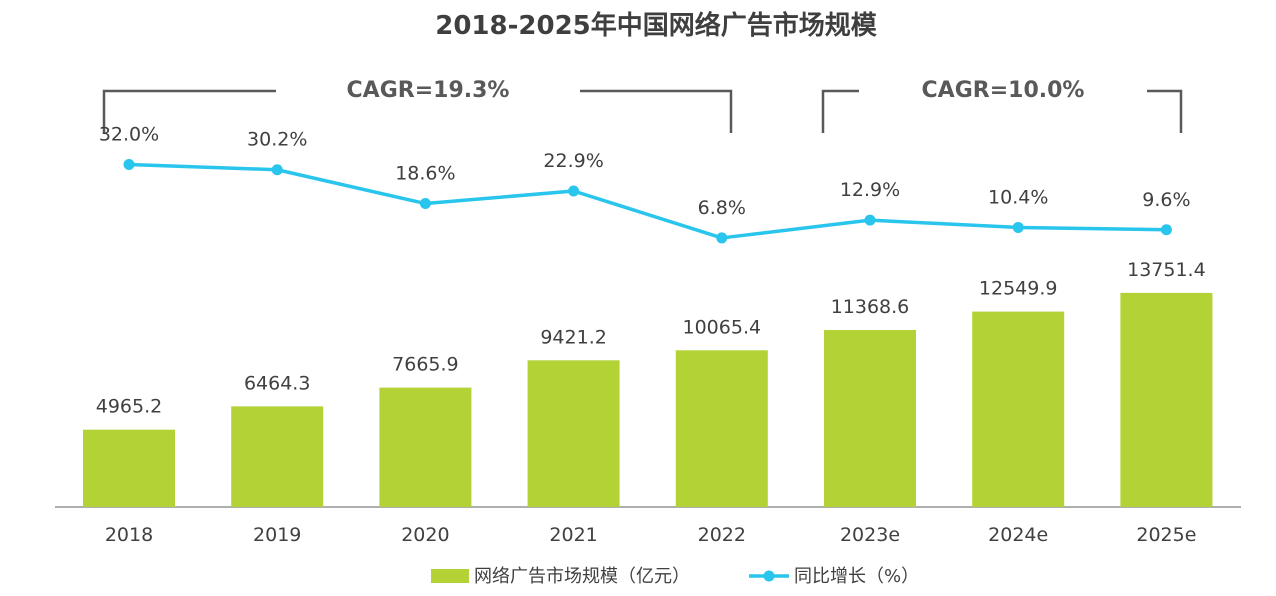 The image size is (1276, 596). What do you see at coordinates (840, 111) in the screenshot?
I see `cagr-bracket-2-left` at bounding box center [840, 111].